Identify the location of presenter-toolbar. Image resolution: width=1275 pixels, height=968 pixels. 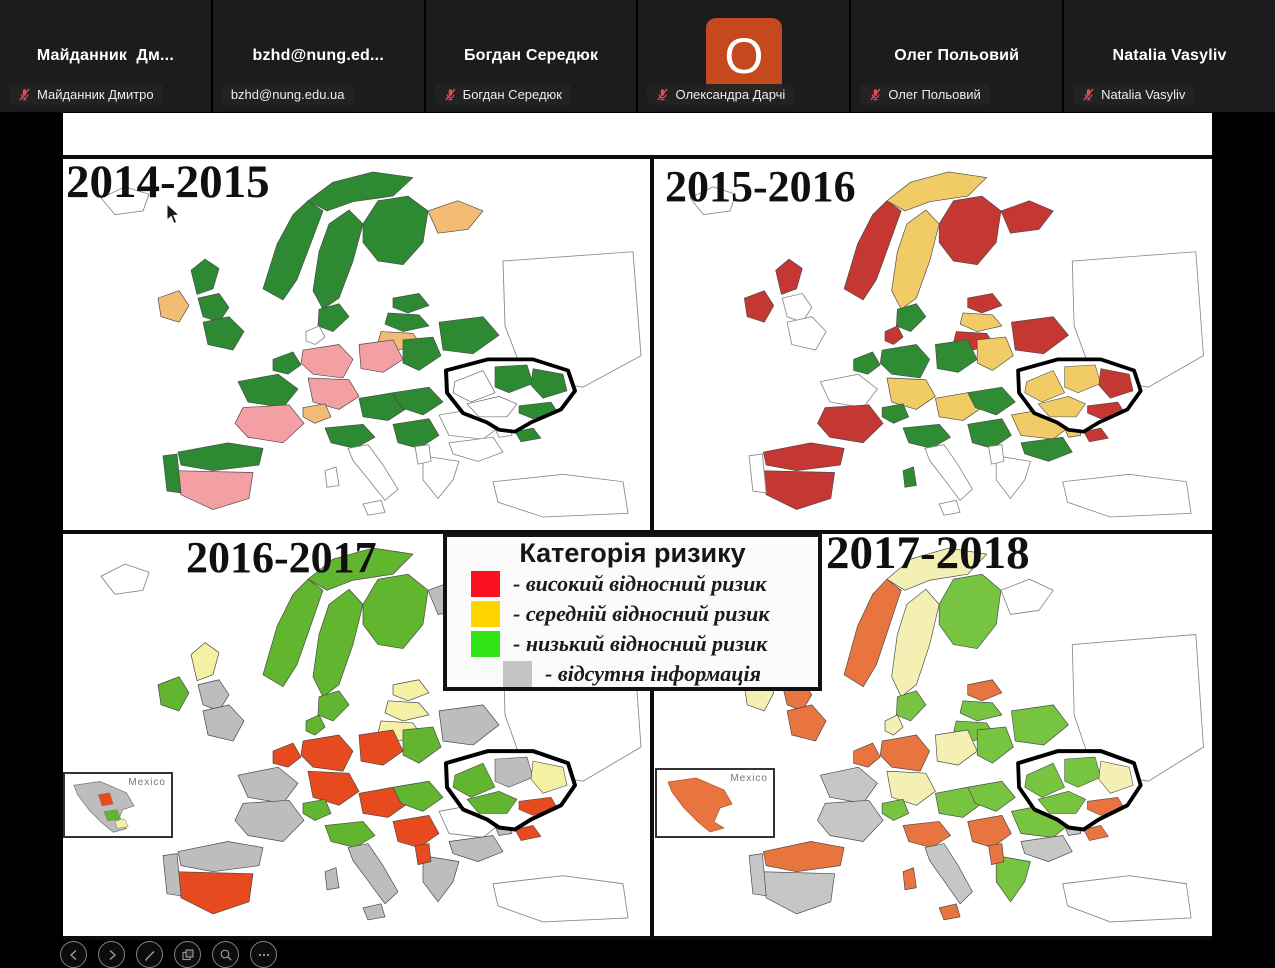
(168, 954).